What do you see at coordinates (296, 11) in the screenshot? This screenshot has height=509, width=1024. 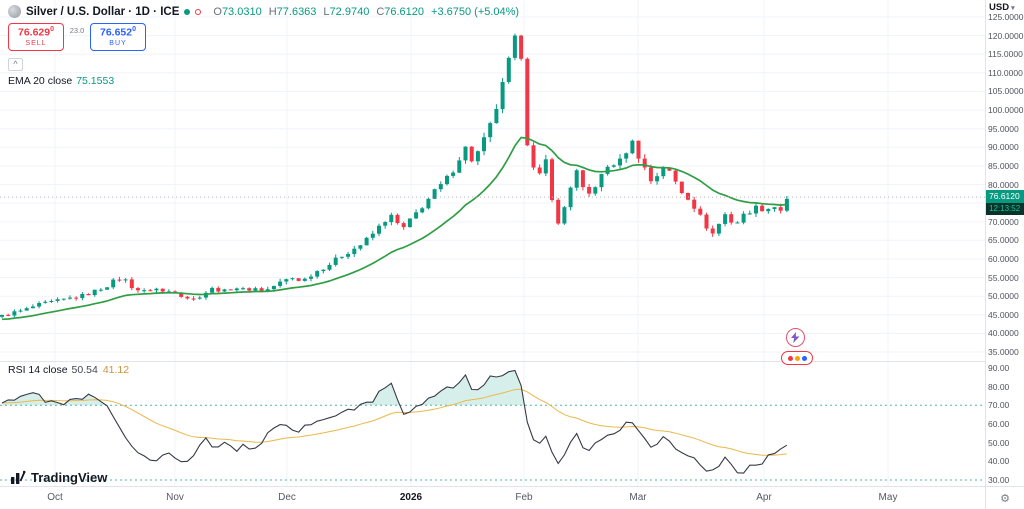 I see `high-value: 77.6363` at bounding box center [296, 11].